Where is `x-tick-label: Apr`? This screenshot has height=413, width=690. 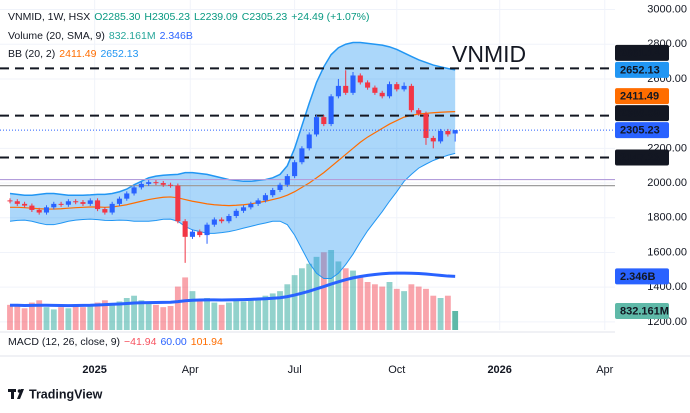
x-tick-label: Apr is located at coordinates (604, 370).